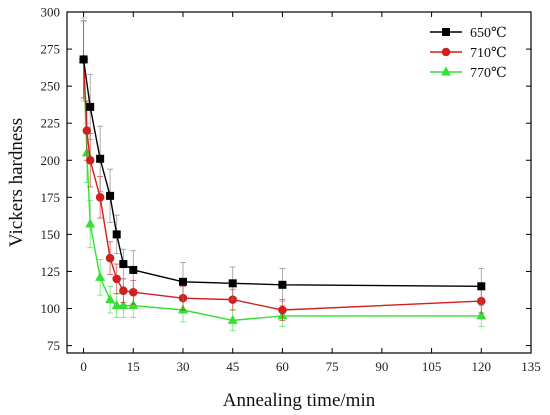 This screenshot has width=550, height=415. What do you see at coordinates (332, 366) in the screenshot?
I see `x-tick-label: 75` at bounding box center [332, 366].